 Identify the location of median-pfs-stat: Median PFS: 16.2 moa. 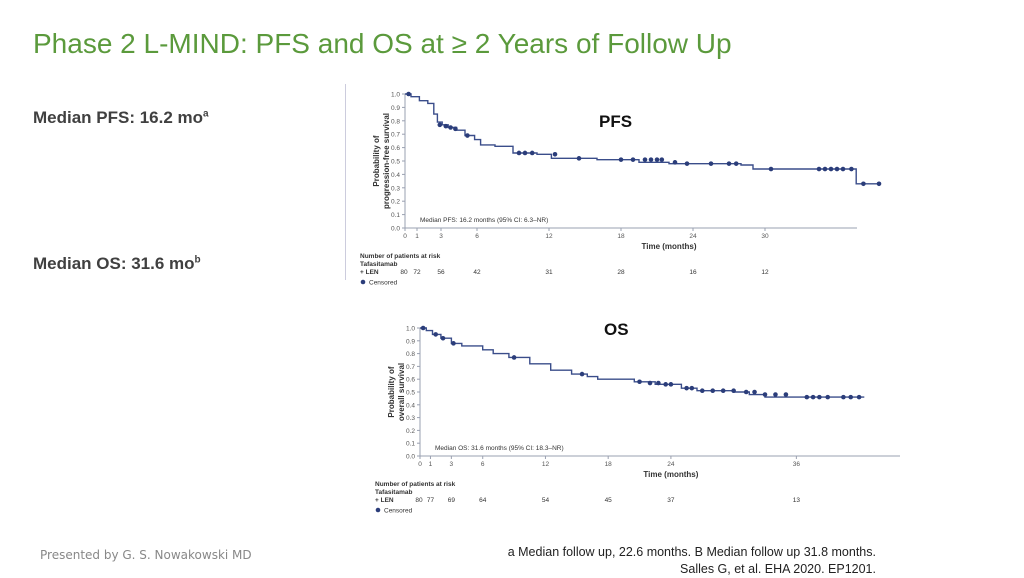
(121, 118).